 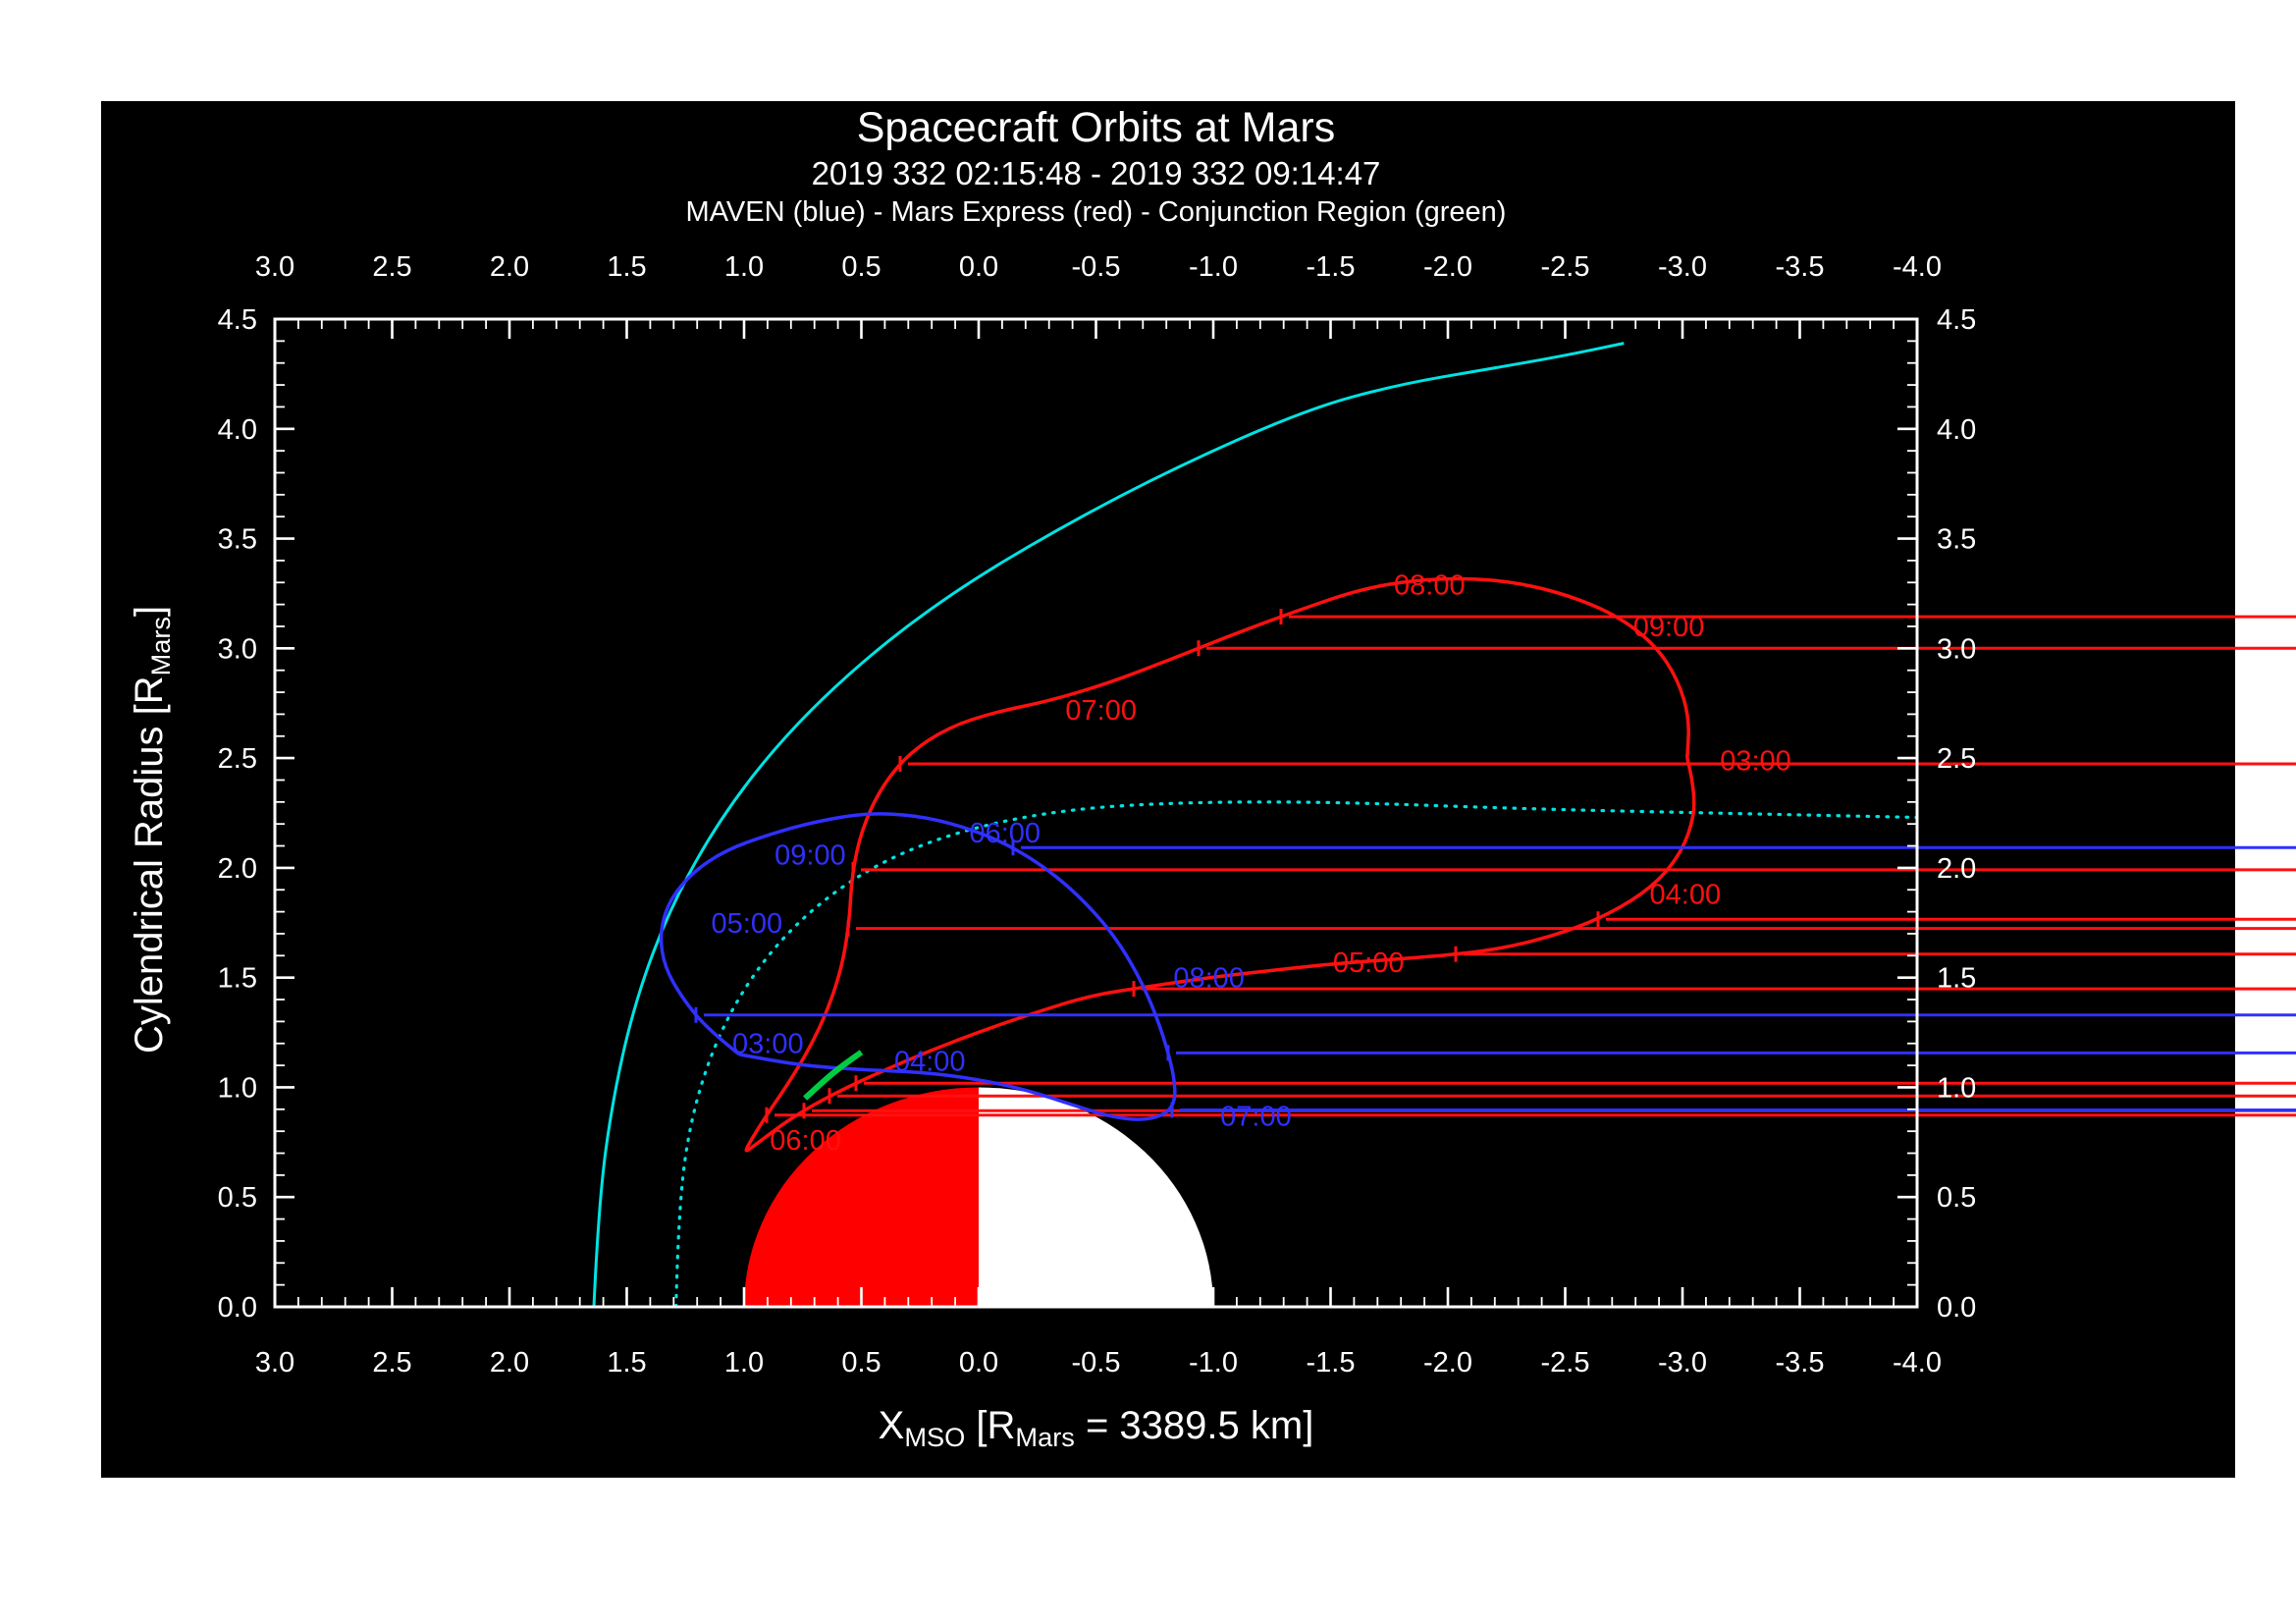 What do you see at coordinates (1801, 1363) in the screenshot?
I see `x-tick-label-bottom: -3.5` at bounding box center [1801, 1363].